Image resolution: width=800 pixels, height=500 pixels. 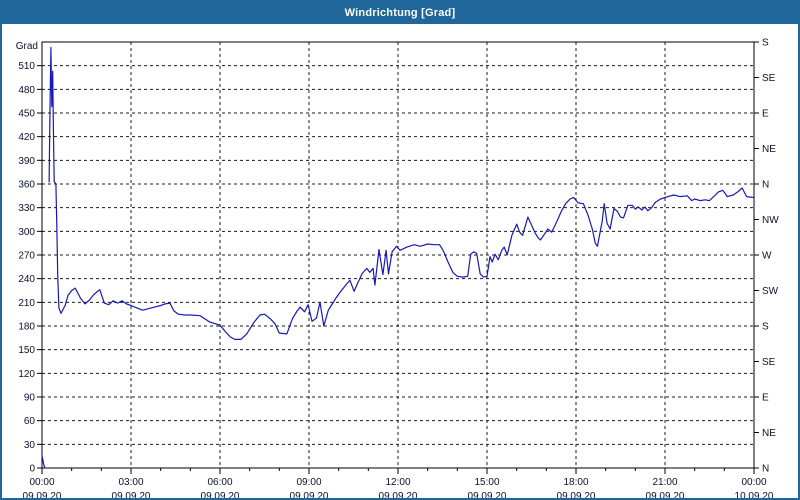 I want to click on y-right-tick-label: SW, so click(x=770, y=291).